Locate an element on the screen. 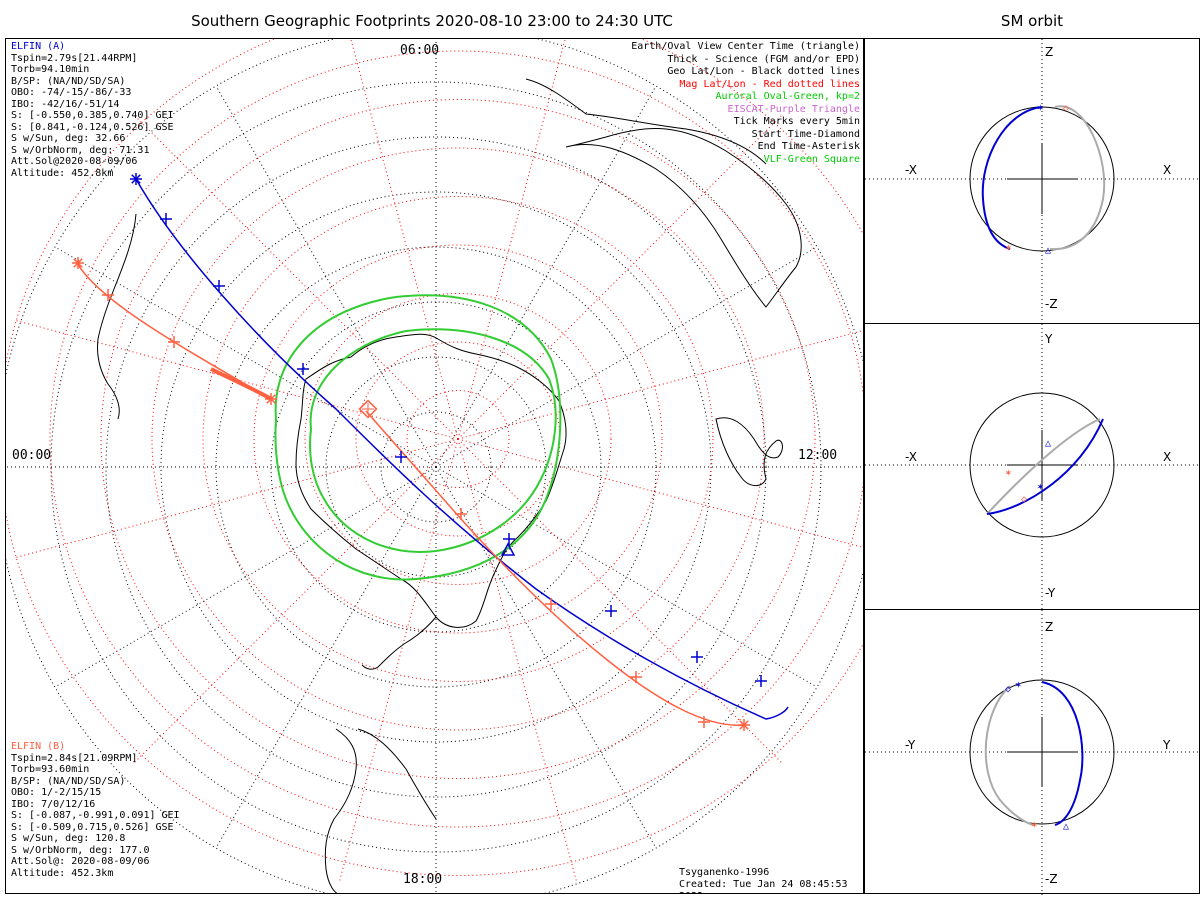 This screenshot has width=1200, height=900. time-label-right: 12:00 is located at coordinates (818, 455).